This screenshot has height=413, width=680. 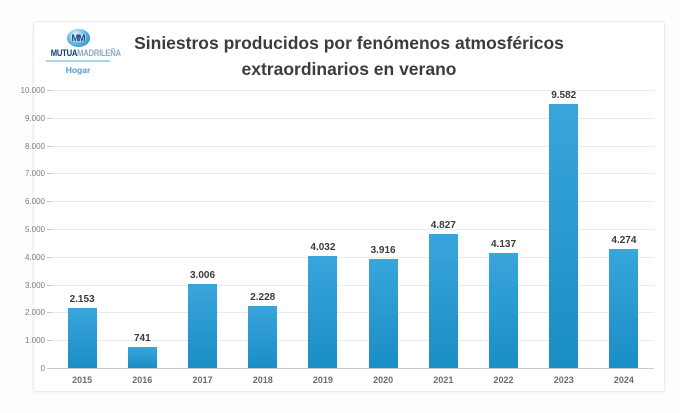 I want to click on x-axis-label-2020: 2020, so click(x=383, y=380).